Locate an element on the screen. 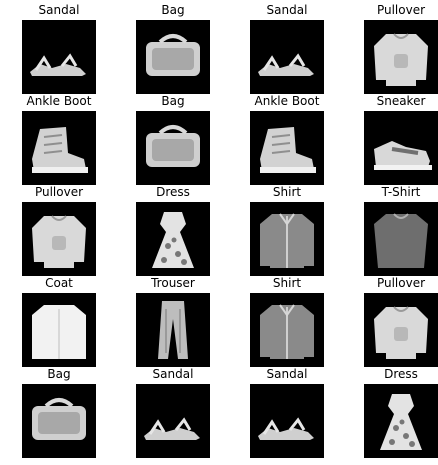 Image resolution: width=438 pixels, height=465 pixels. grid-cell: Trouser is located at coordinates (173, 322).